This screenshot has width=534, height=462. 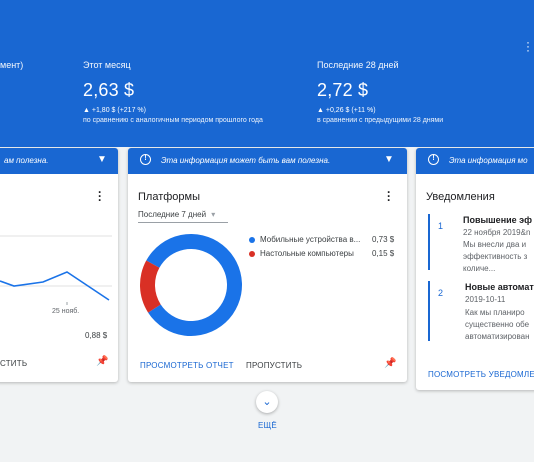 What do you see at coordinates (441, 293) in the screenshot?
I see `notification-number: 2` at bounding box center [441, 293].